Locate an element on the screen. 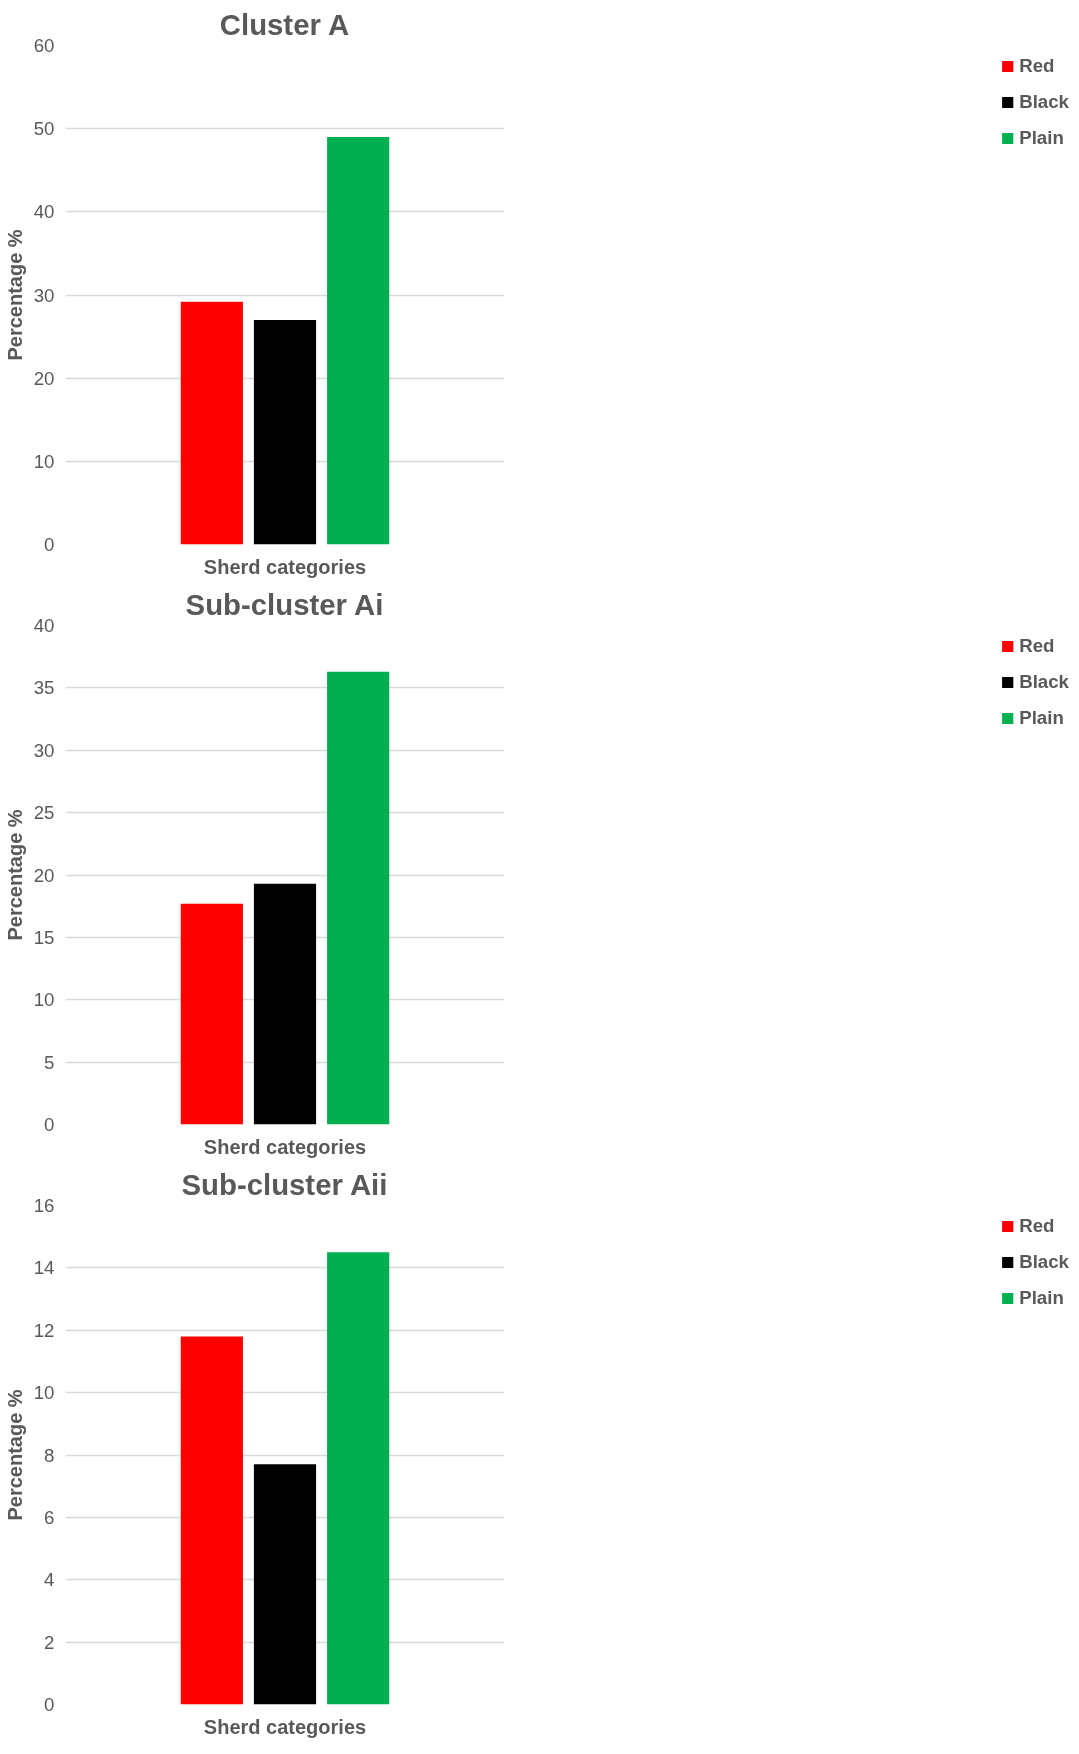 Image resolution: width=1079 pixels, height=1754 pixels. y-tick-label: 15 is located at coordinates (44, 937).